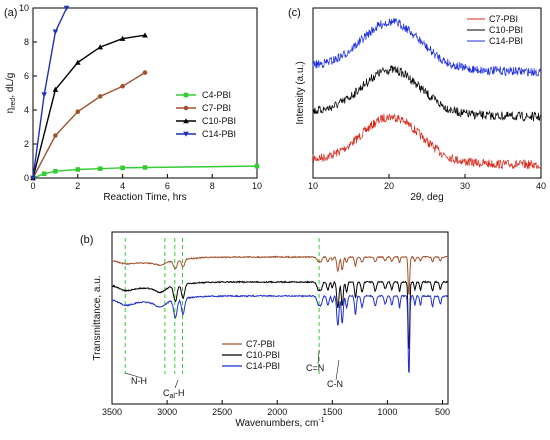 The width and height of the screenshot is (550, 440). I want to click on x-tick-label: 0, so click(32, 186).